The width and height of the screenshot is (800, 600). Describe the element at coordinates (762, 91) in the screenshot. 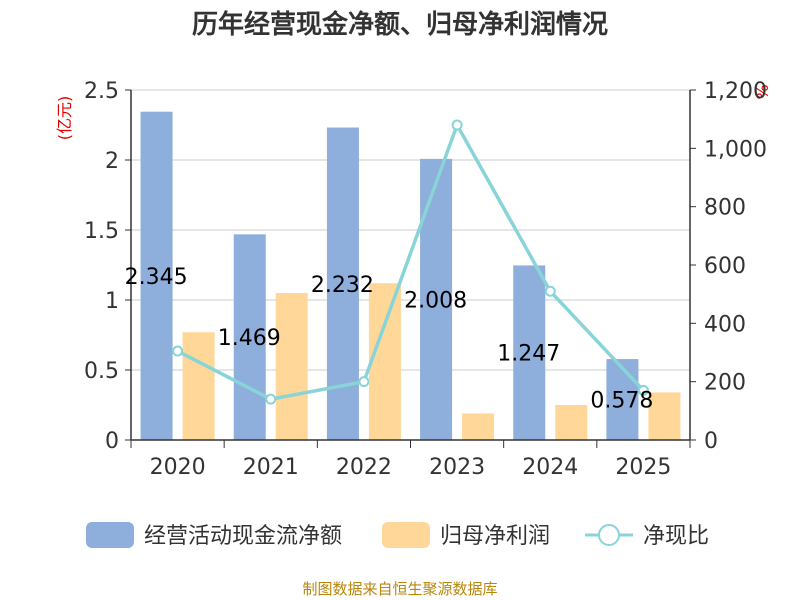

I see `right-axis-unit: %` at that location.